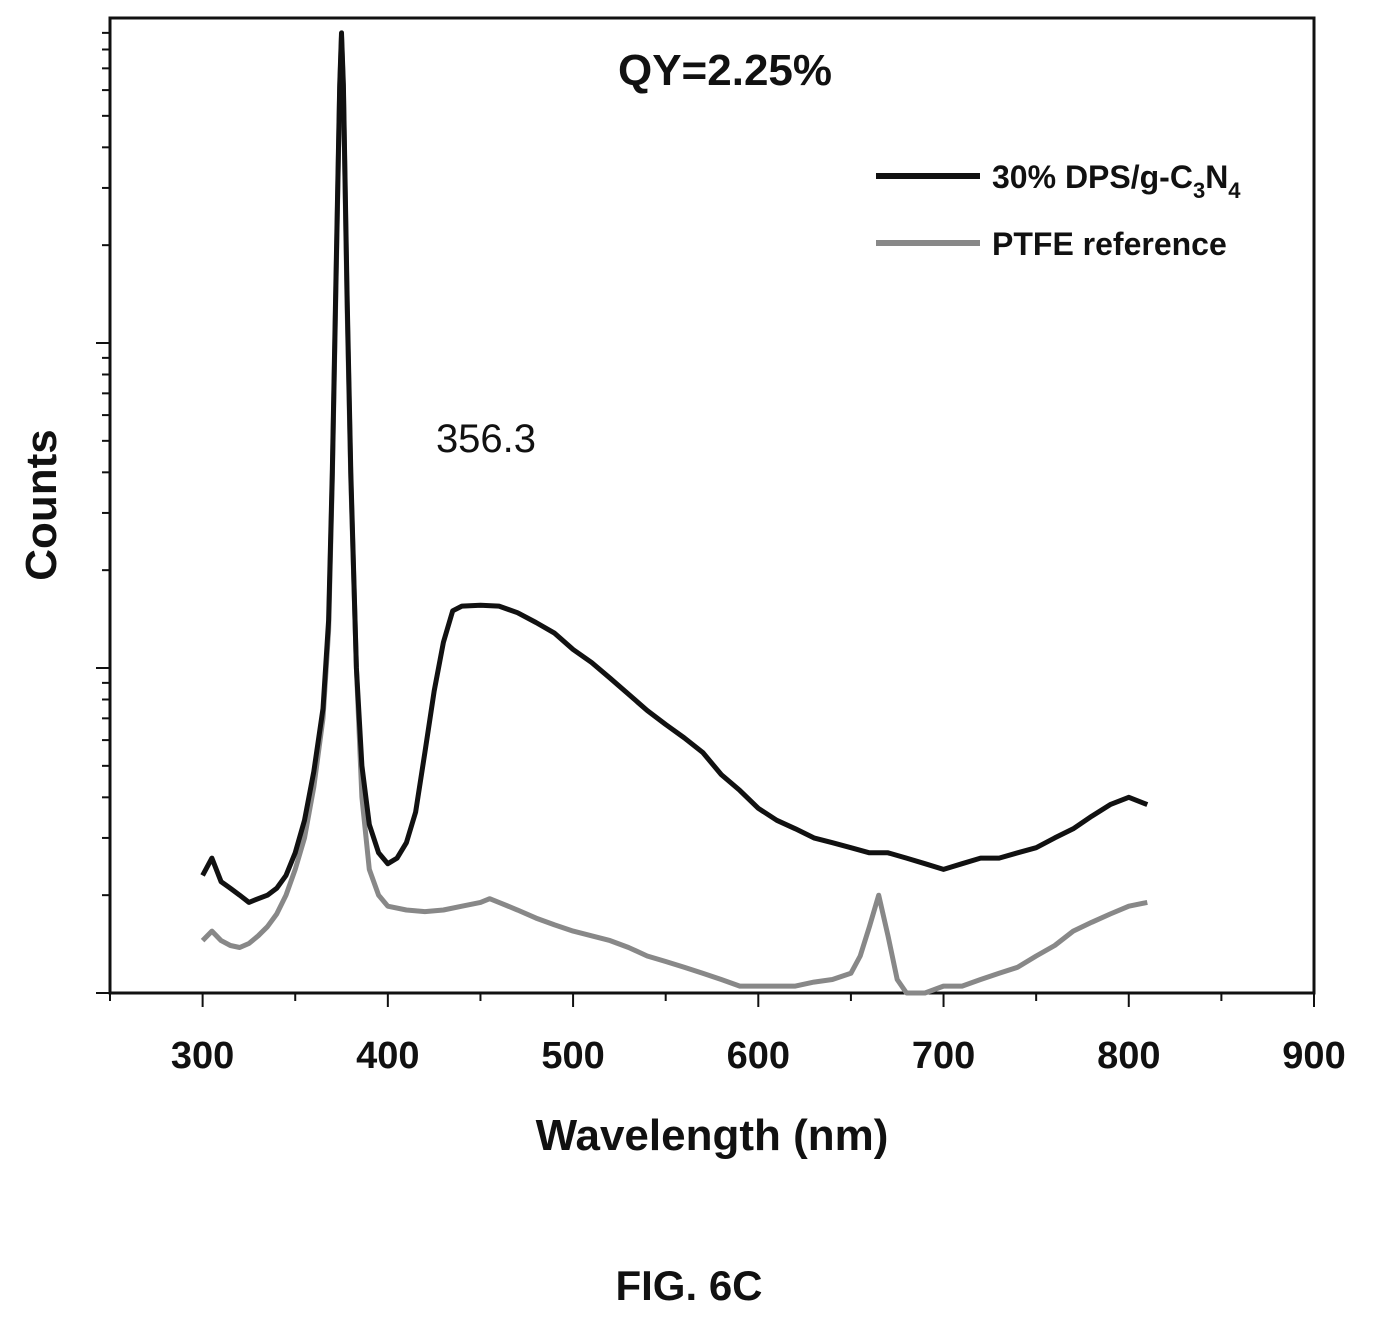  What do you see at coordinates (725, 70) in the screenshot?
I see `quantum-yield-annotation: QY=2.25%` at bounding box center [725, 70].